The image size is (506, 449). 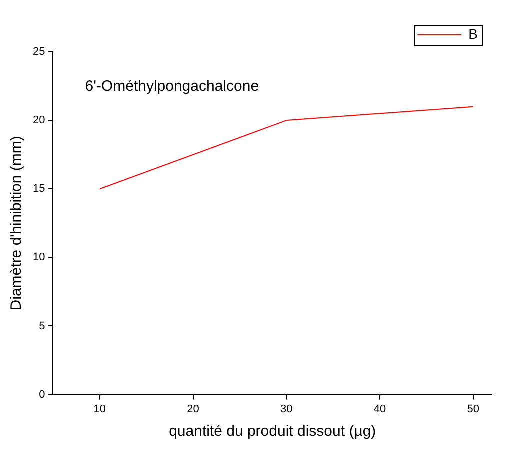 What do you see at coordinates (473, 34) in the screenshot?
I see `legend-label: B` at bounding box center [473, 34].